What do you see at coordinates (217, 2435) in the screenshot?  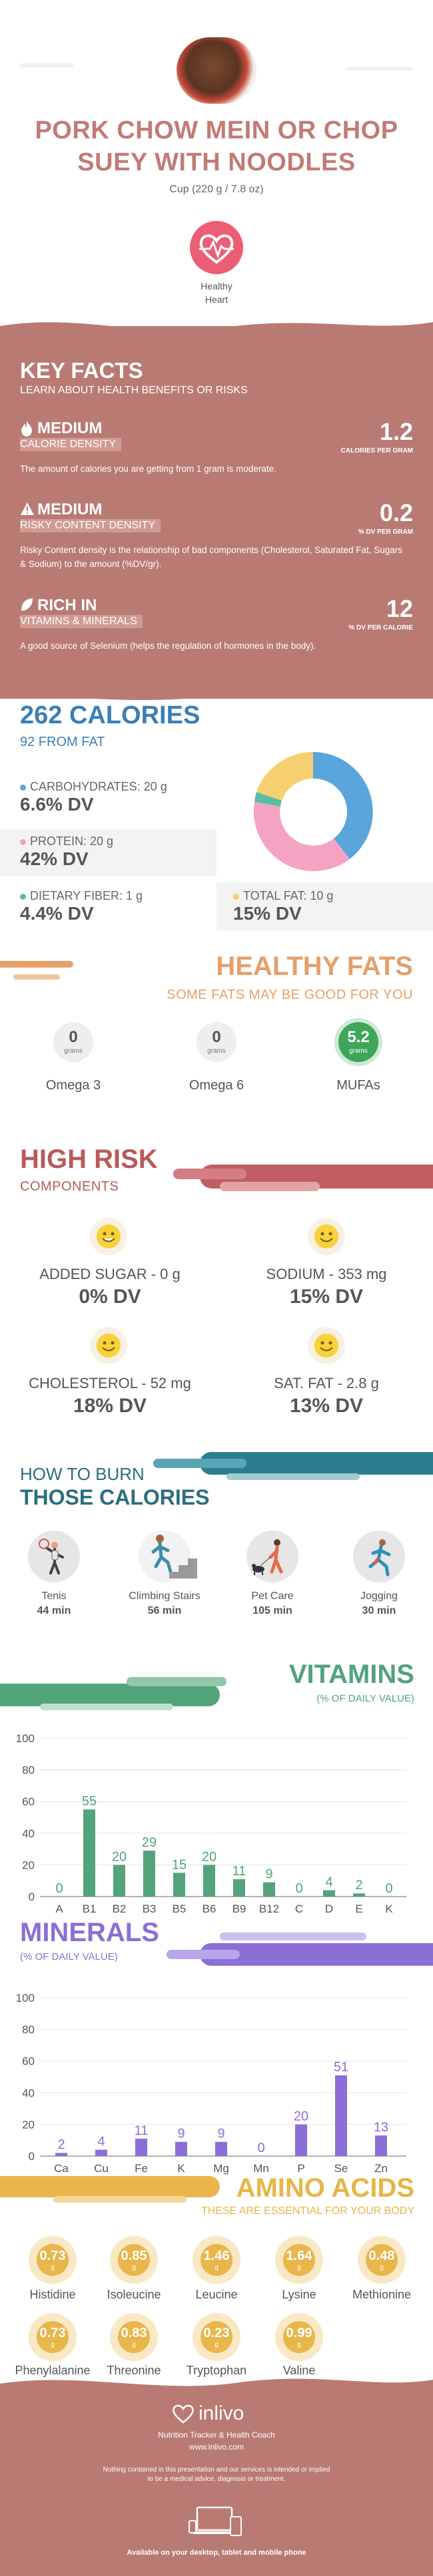 I see `brand-tagline: Nutrition Tracker & Health Coach` at bounding box center [217, 2435].